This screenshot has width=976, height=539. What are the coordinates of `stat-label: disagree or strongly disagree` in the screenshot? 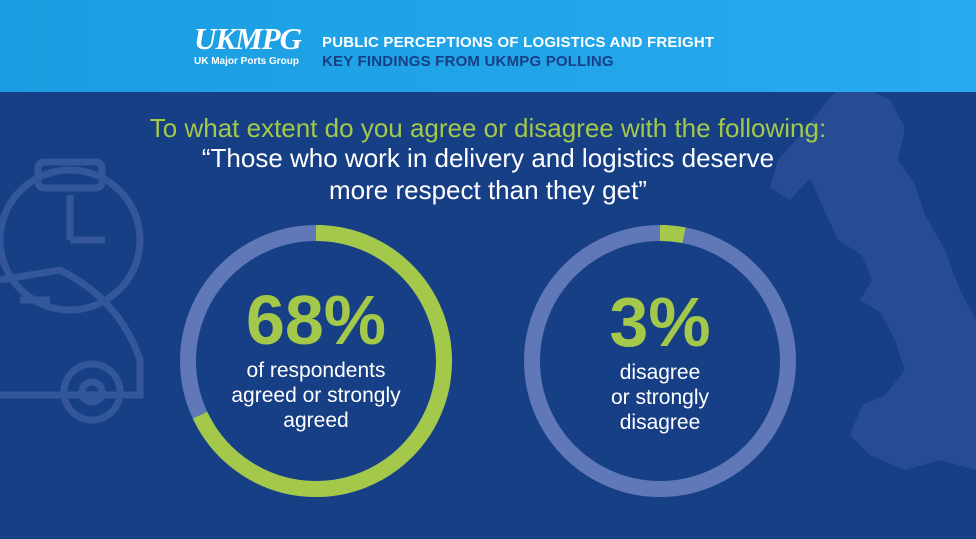 It's located at (660, 397).